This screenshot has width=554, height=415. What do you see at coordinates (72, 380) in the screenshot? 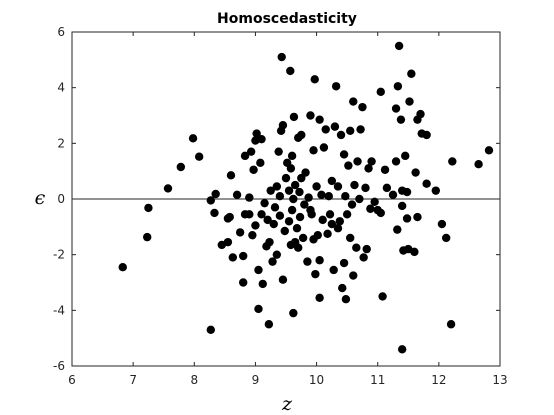
I see `x-tick-label: 6` at bounding box center [72, 380].